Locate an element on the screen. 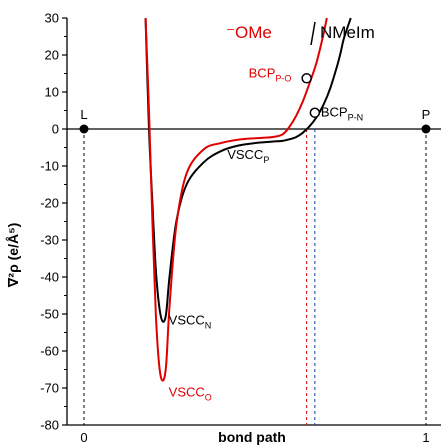  annotation-label: VSCCN is located at coordinates (190, 321).